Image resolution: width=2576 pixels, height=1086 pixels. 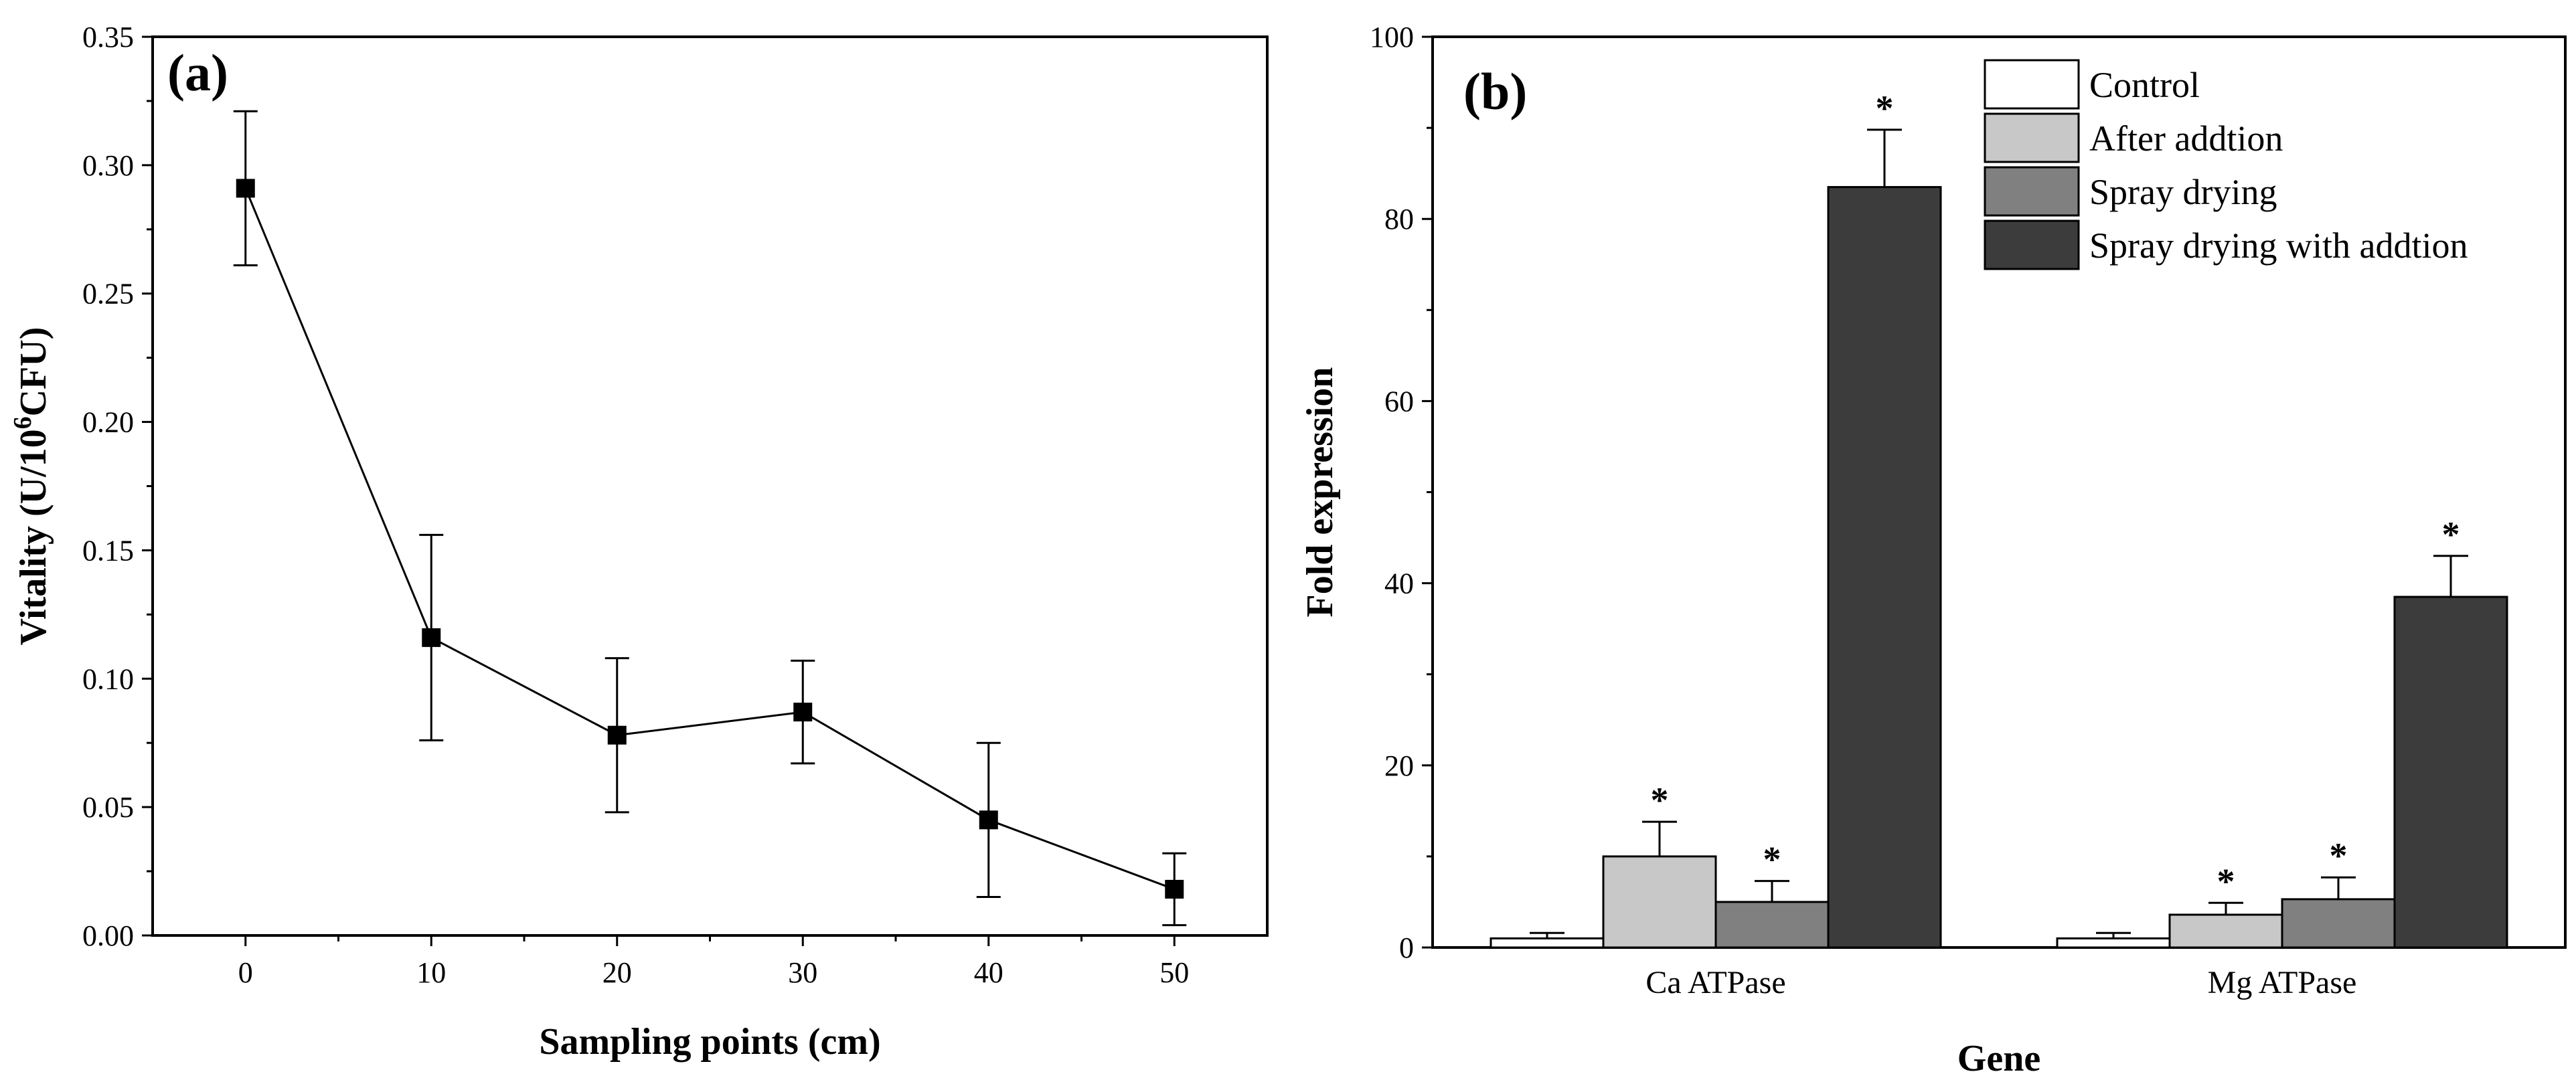 What do you see at coordinates (108, 935) in the screenshot?
I see `y-tick-label-a: 0.00` at bounding box center [108, 935].